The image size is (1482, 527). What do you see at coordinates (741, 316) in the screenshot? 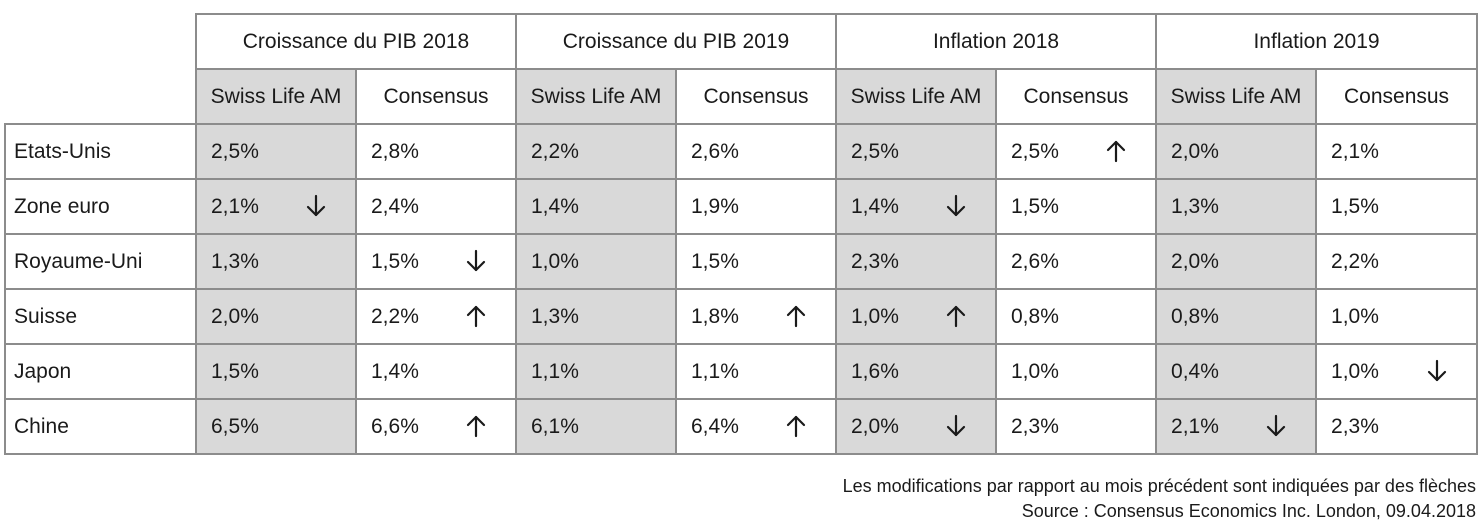
I see `table-row: Suisse 2,0% 2,2% 1,3% 1,8% 1,0% 0,8% 0,8% 1,0%` at bounding box center [741, 316].